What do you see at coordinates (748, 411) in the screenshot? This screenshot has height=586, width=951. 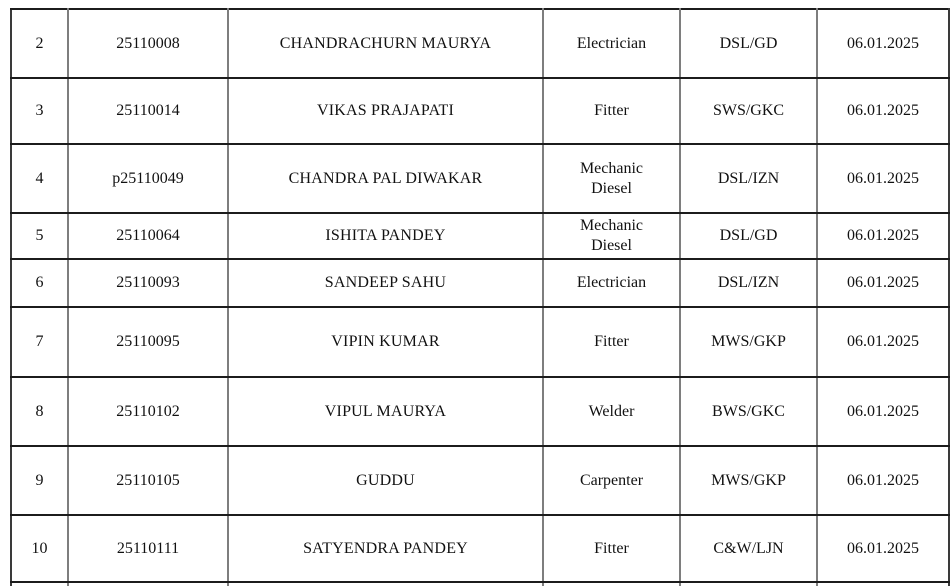 I see `cell-unit-code: BWS/GKC` at bounding box center [748, 411].